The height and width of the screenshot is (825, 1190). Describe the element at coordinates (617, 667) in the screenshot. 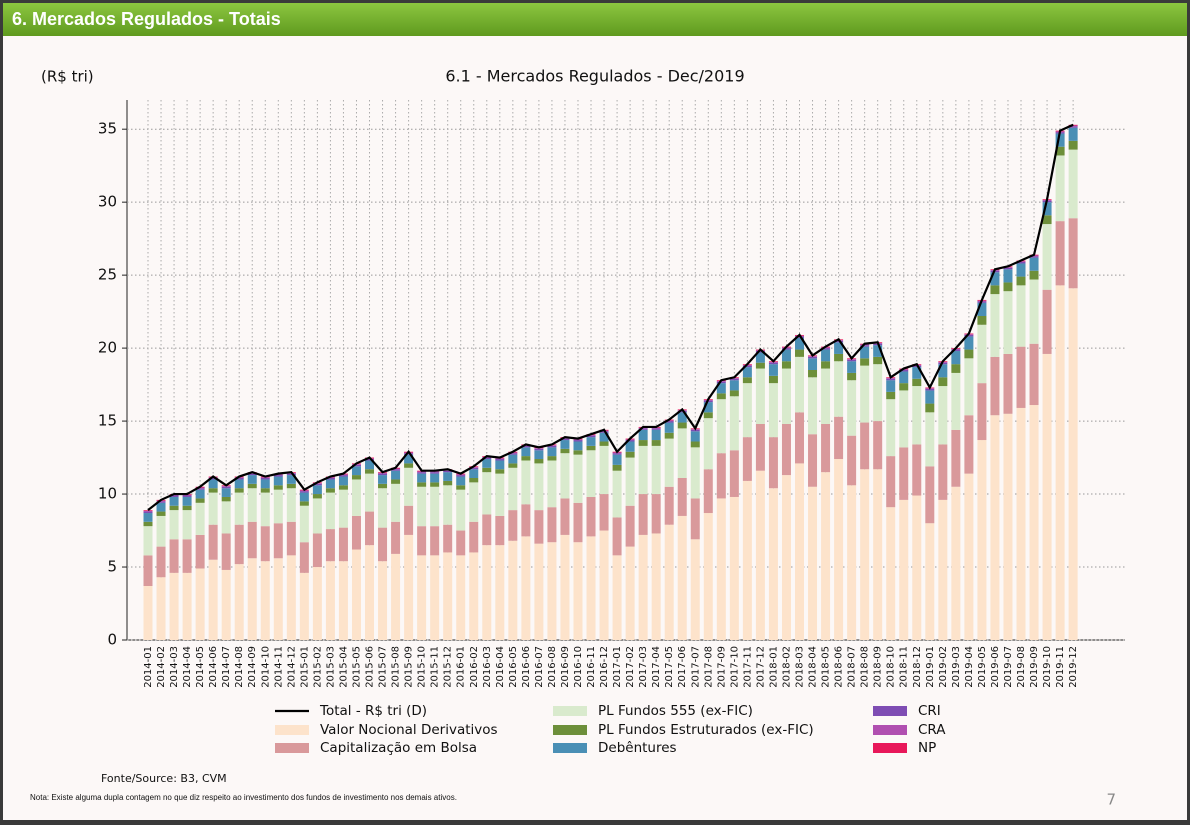

I see `x-tick-label: 2017-01` at that location.